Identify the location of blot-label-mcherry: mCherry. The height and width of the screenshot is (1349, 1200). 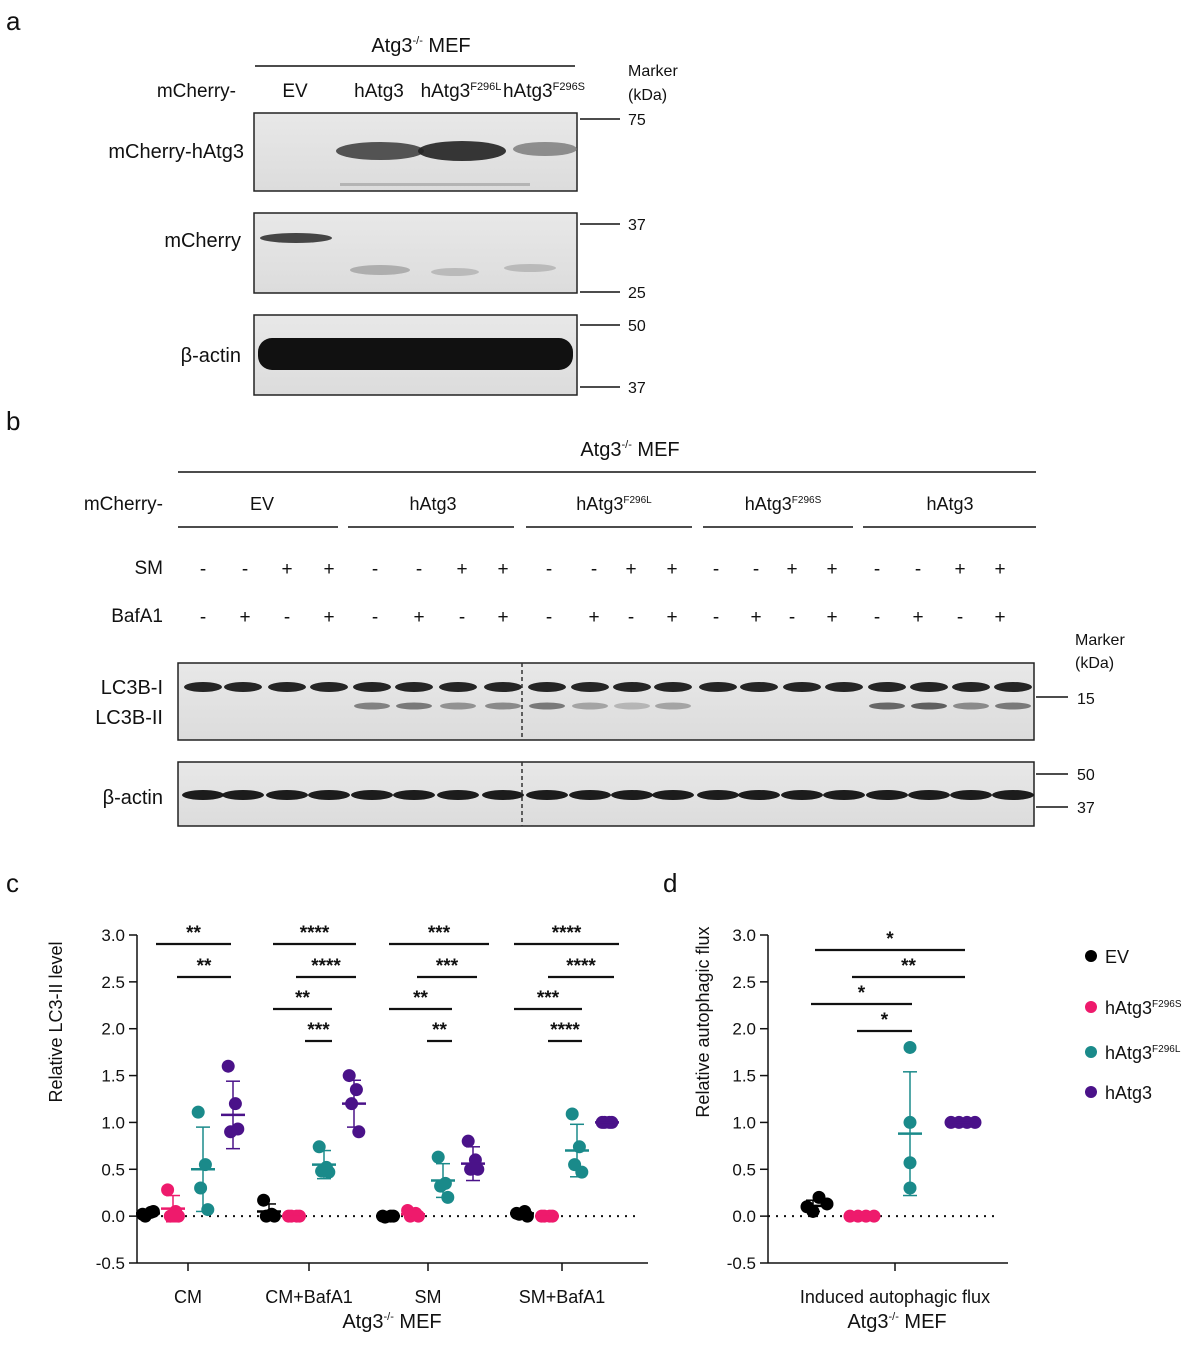
(202, 241).